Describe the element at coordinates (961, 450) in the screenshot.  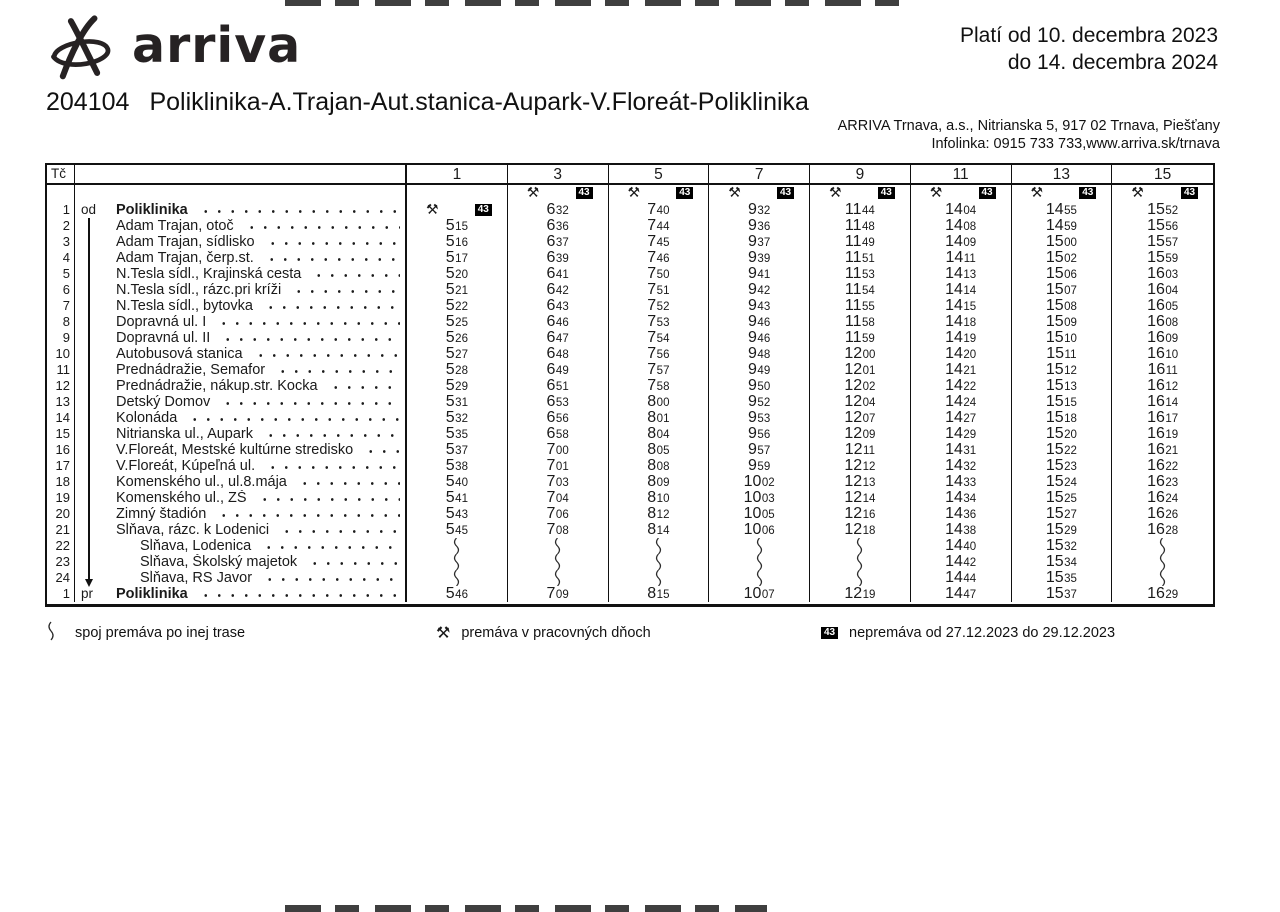
I see `time-cell: 14 31` at that location.